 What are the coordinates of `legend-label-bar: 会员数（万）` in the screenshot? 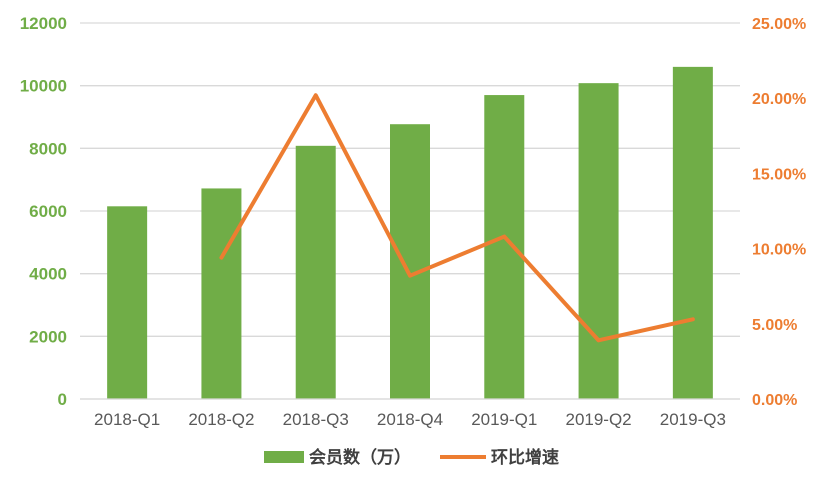 It's located at (360, 457).